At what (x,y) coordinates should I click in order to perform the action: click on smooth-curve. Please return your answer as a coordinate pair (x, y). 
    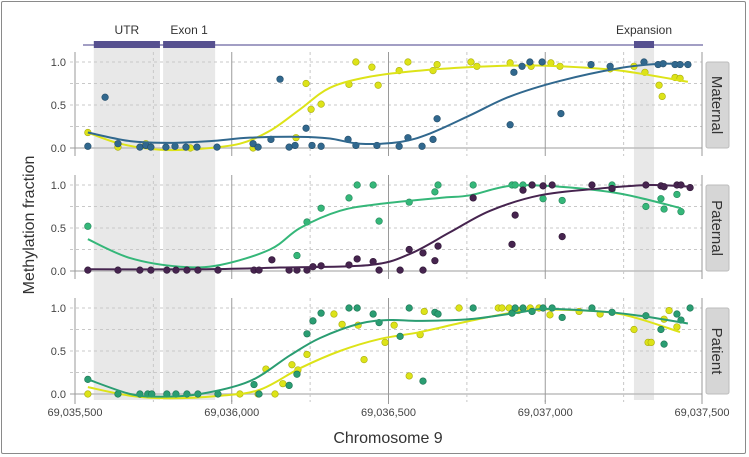
    Looking at the image, I should click on (387, 103).